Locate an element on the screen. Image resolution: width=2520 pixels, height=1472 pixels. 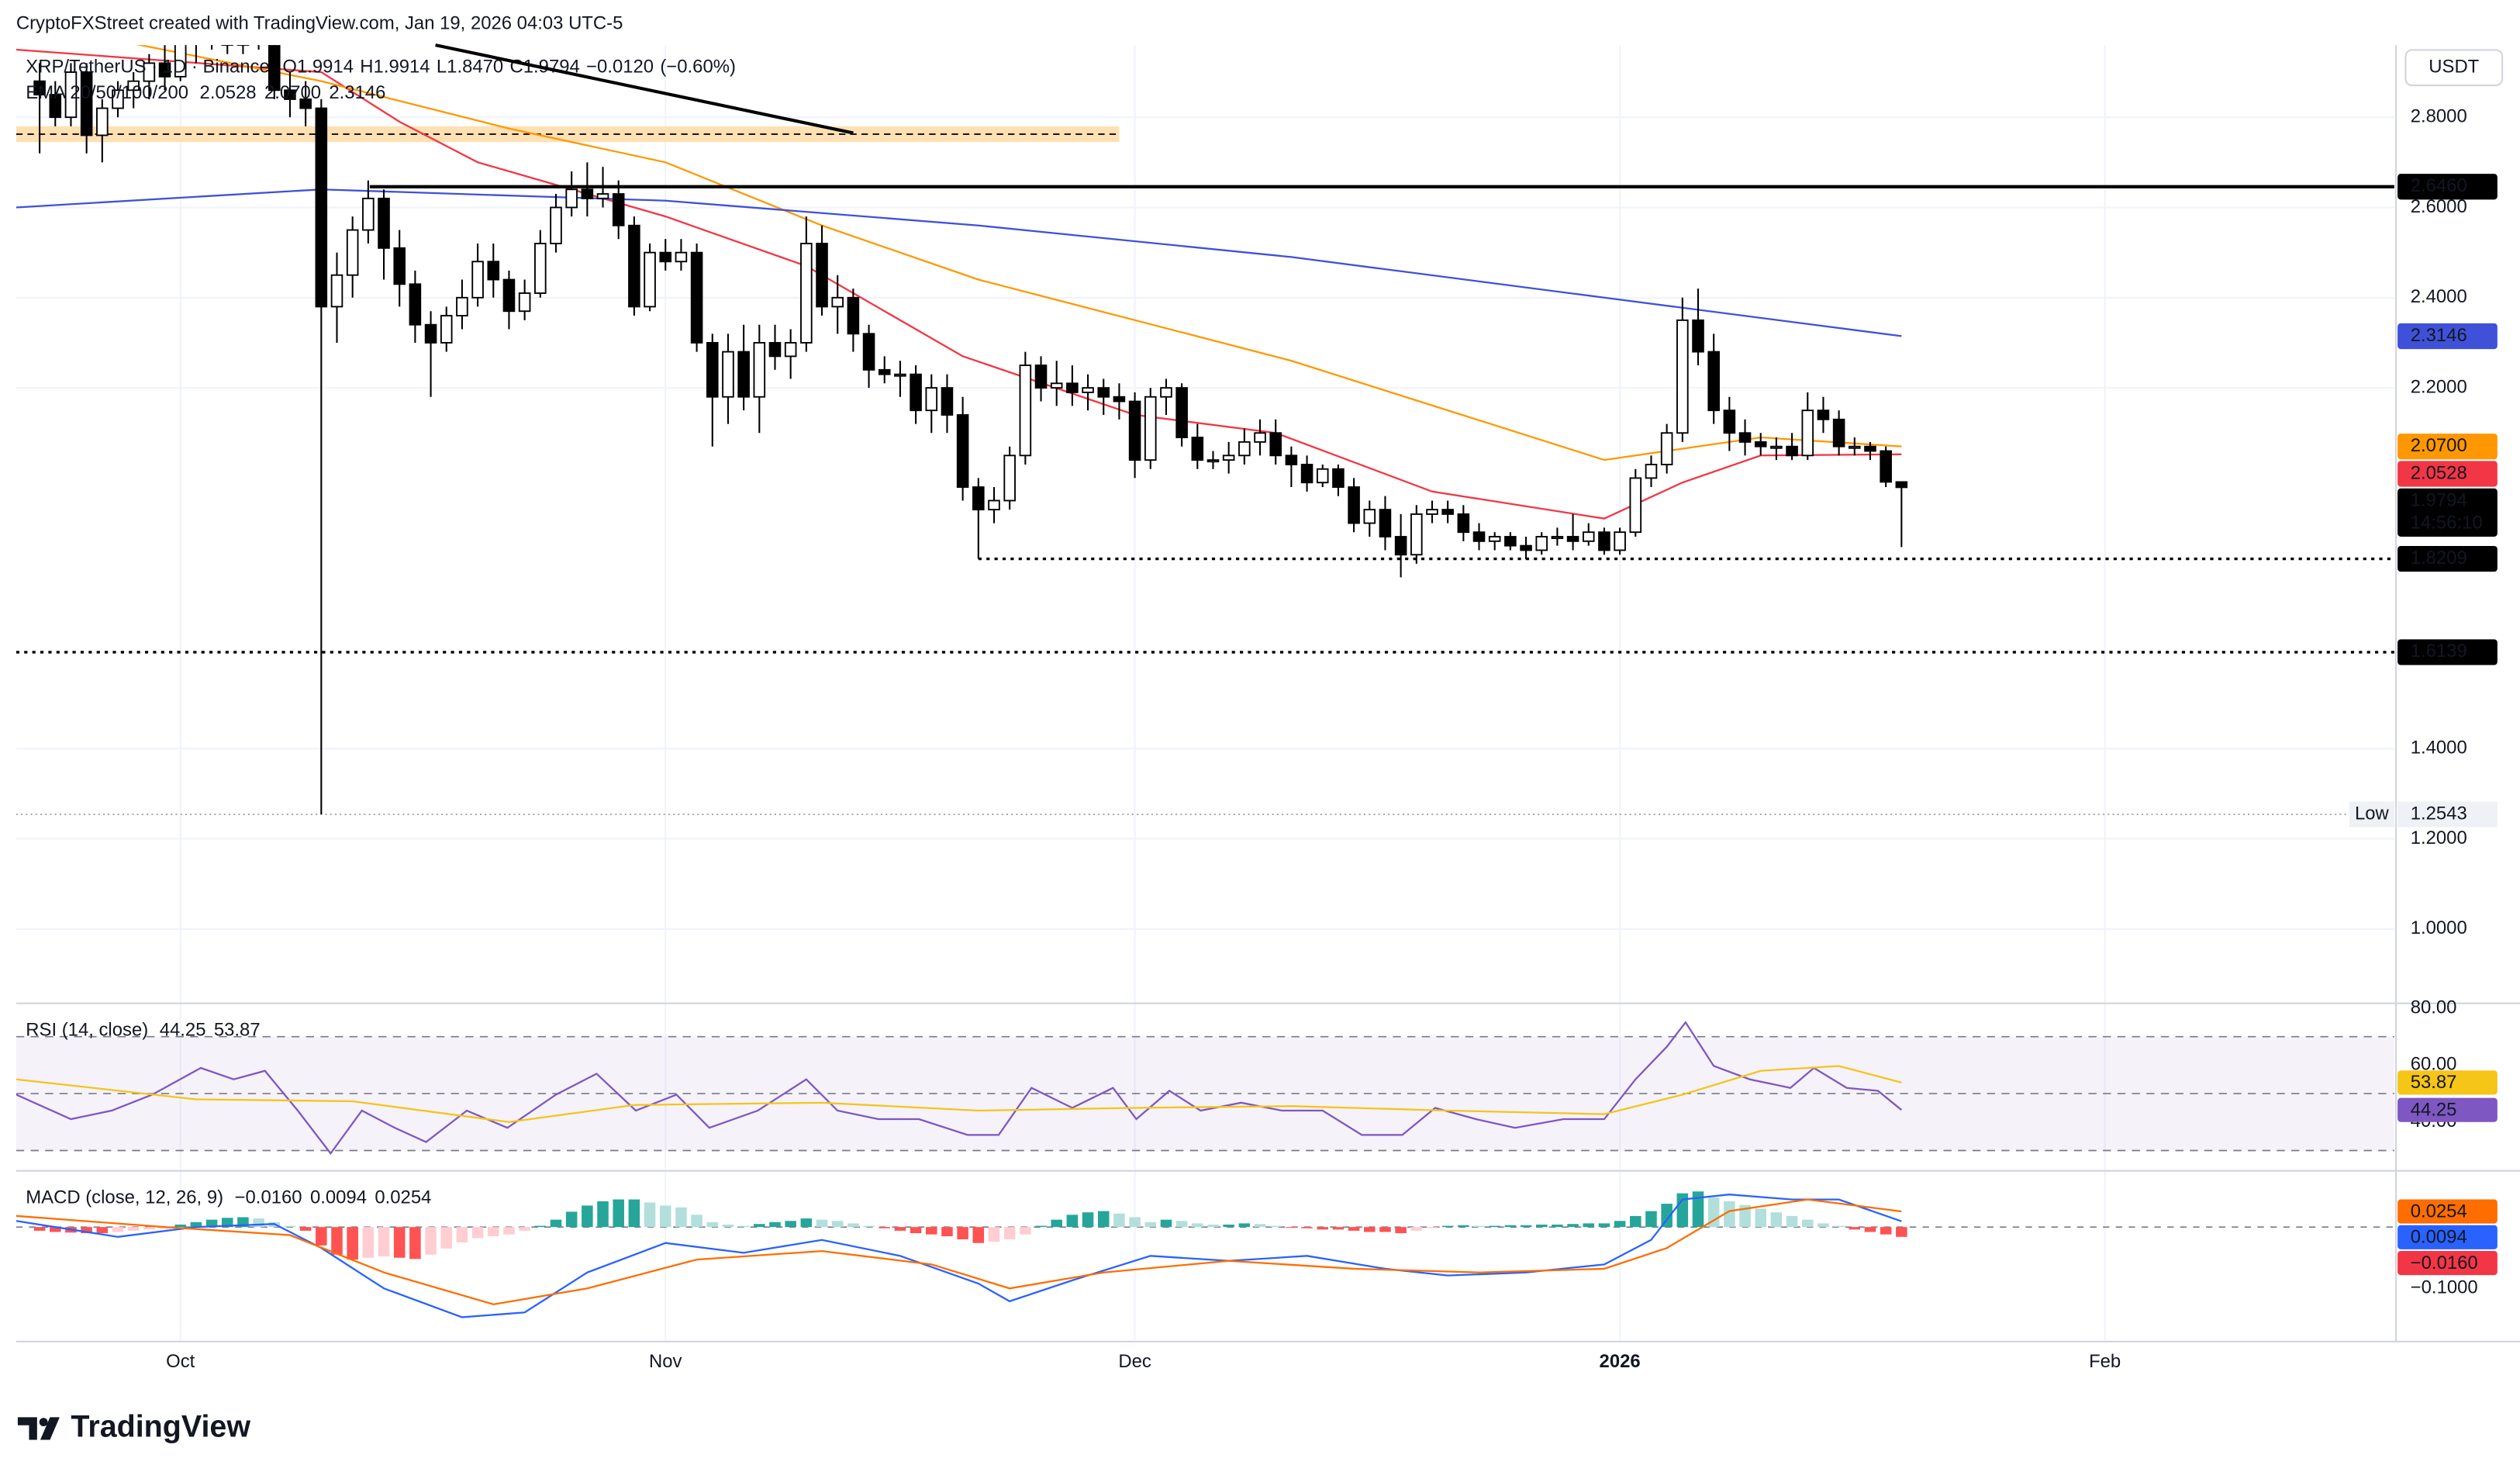
currency: USDT is located at coordinates (2454, 67).